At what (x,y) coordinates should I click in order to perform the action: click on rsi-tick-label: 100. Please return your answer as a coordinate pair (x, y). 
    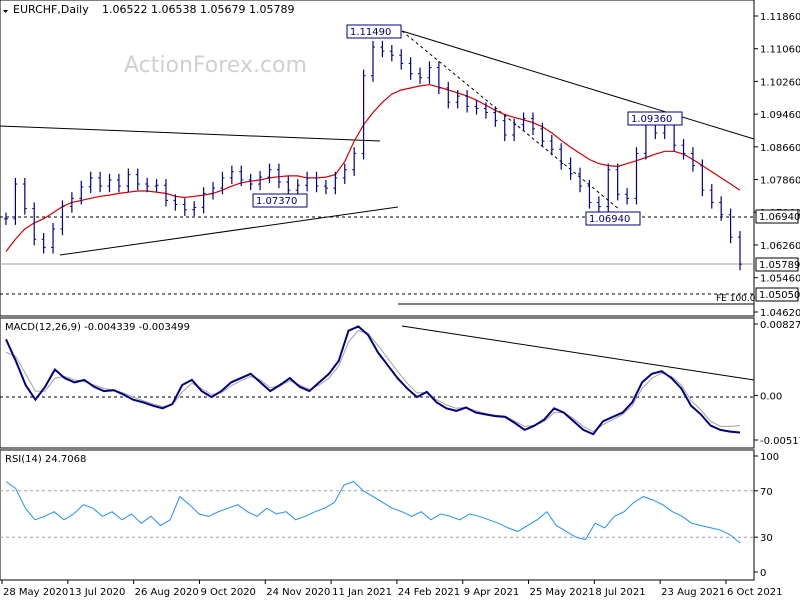
    Looking at the image, I should click on (769, 457).